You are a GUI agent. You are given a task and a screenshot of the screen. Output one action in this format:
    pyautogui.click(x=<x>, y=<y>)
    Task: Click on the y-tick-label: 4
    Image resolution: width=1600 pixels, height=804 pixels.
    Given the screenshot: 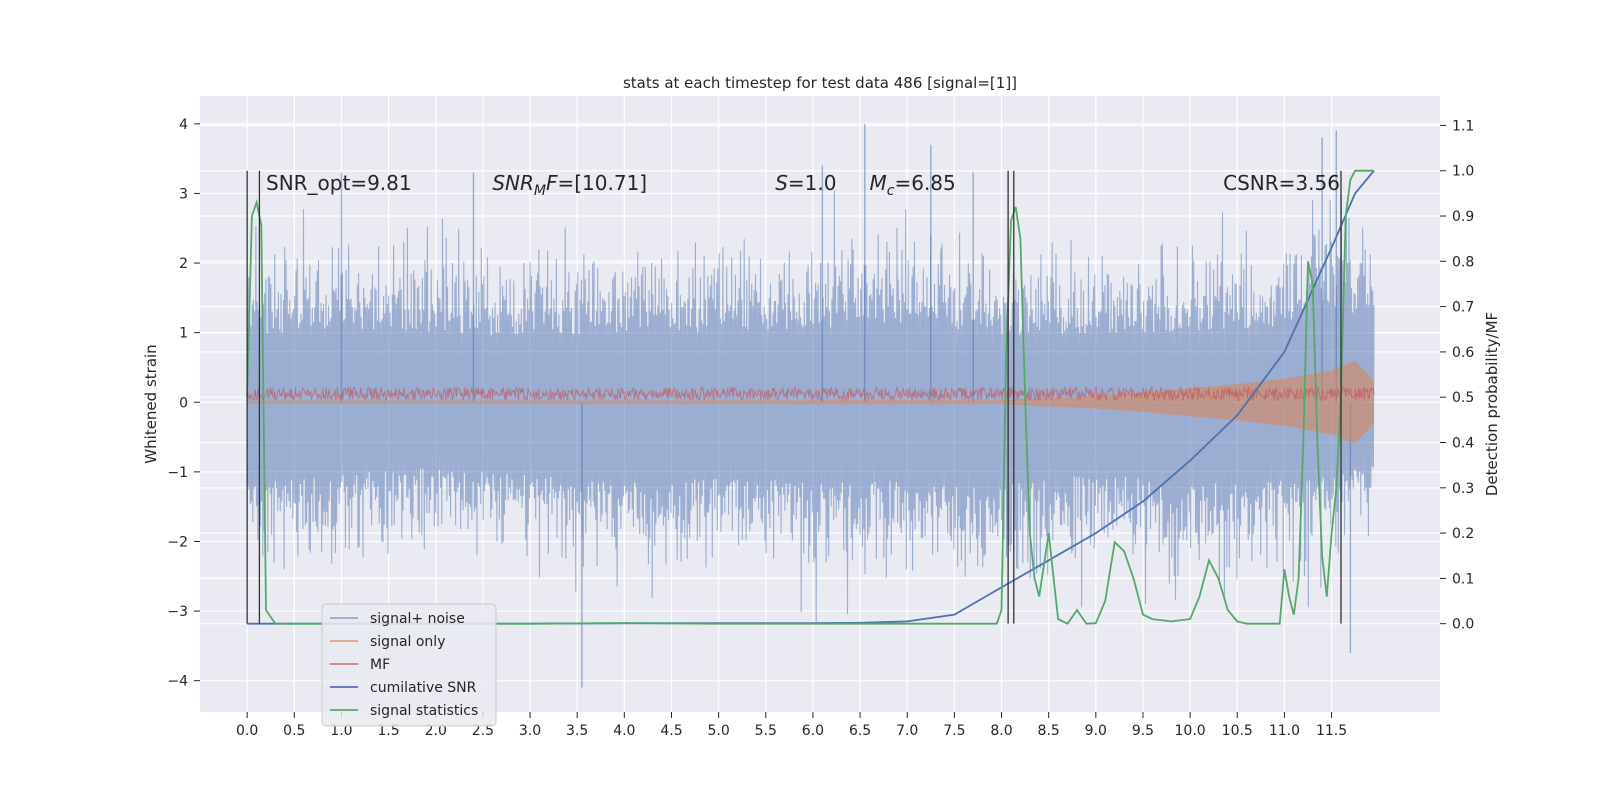 What is the action you would take?
    pyautogui.click(x=183, y=125)
    